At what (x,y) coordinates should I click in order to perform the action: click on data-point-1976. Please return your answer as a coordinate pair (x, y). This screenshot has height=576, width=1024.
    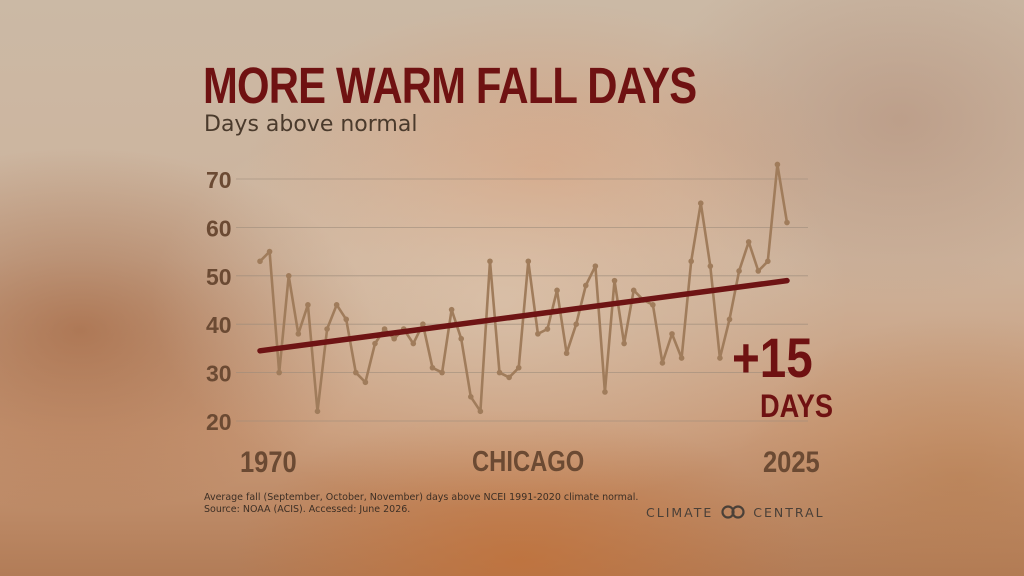
    Looking at the image, I should click on (317, 411).